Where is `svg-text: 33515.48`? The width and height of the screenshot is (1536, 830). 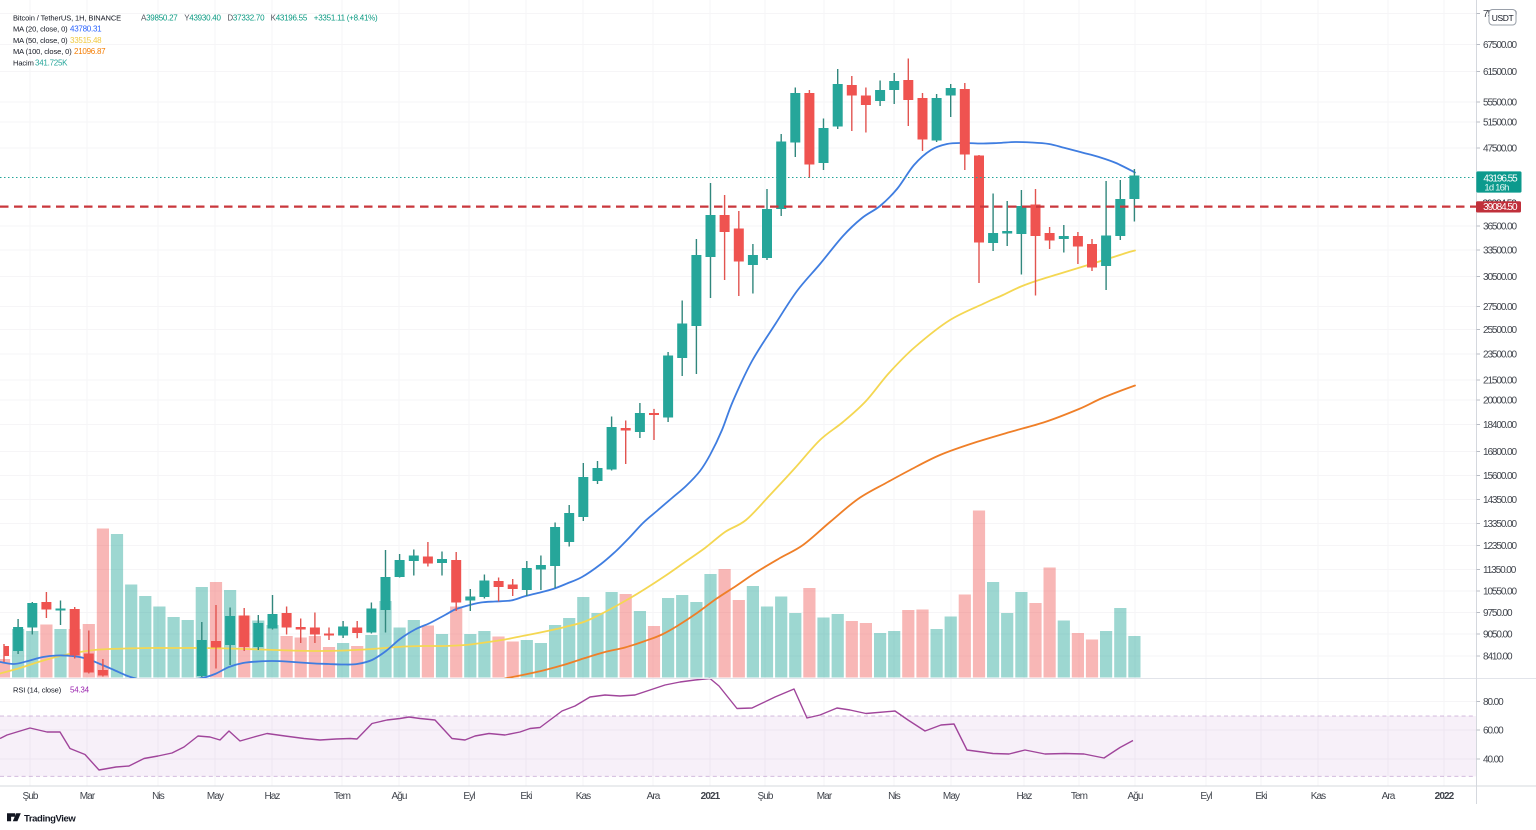
svg-text: 33515.48 is located at coordinates (86, 40).